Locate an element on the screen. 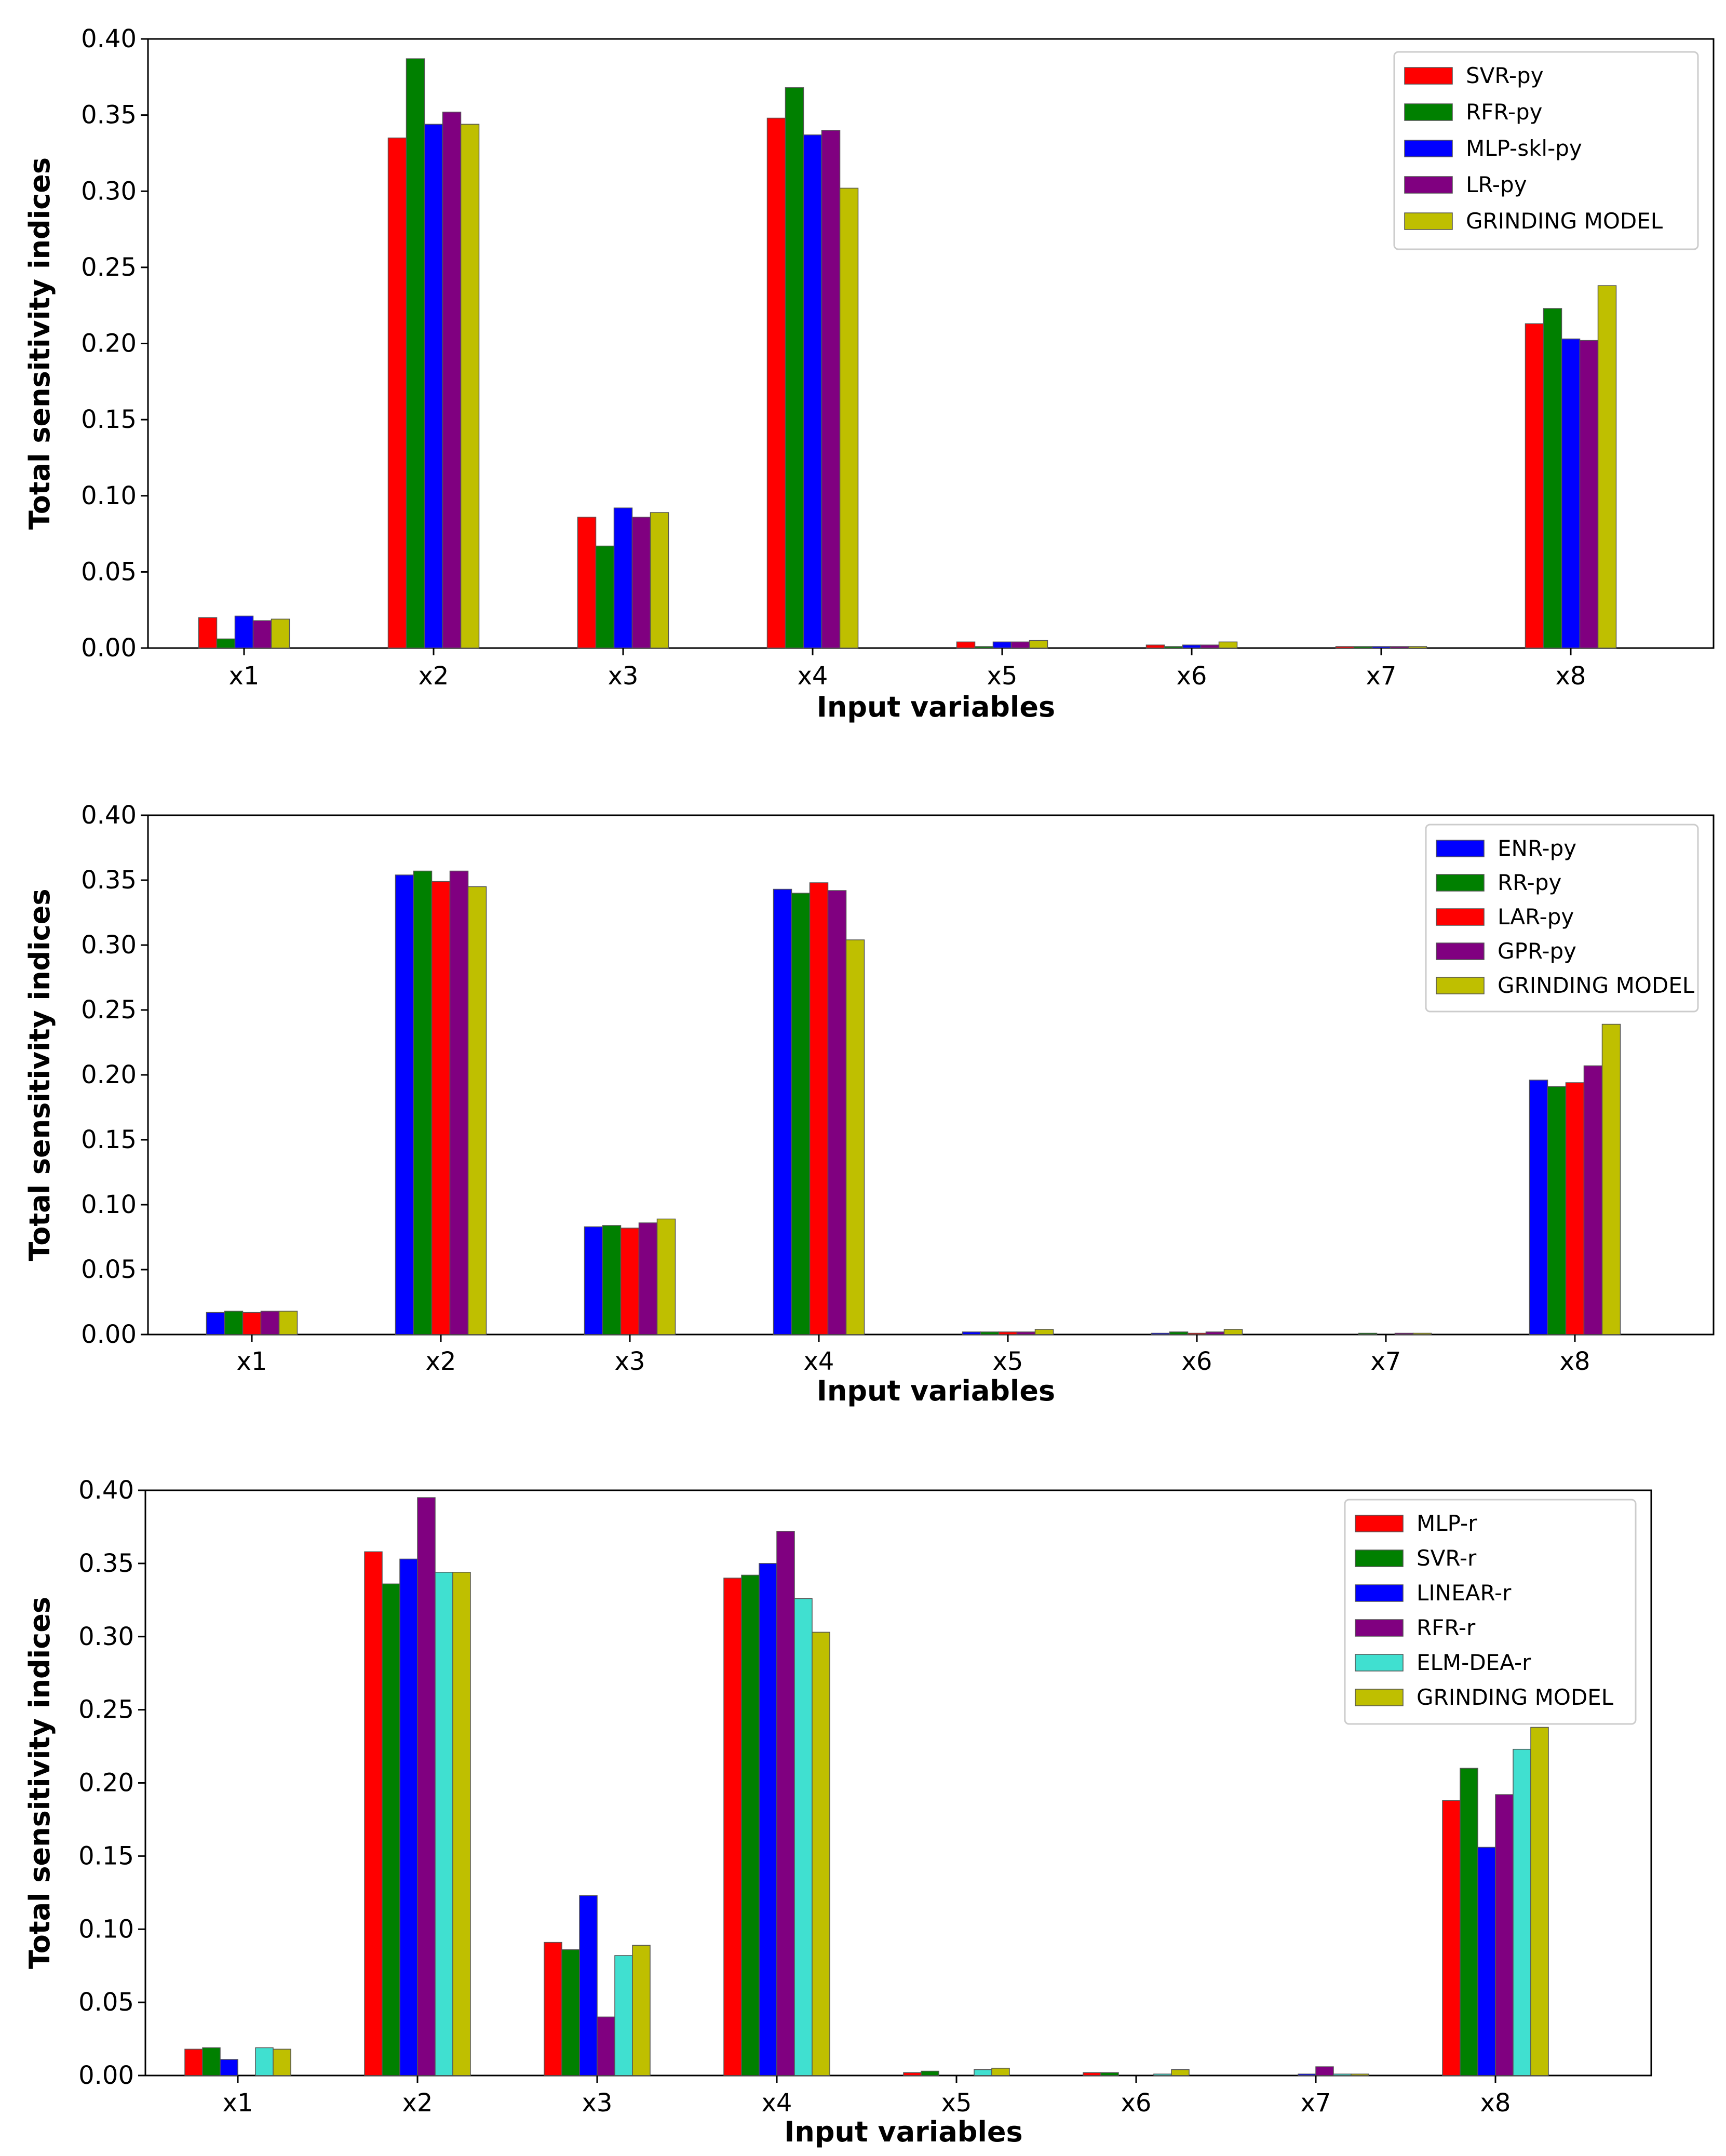 The height and width of the screenshot is (2156, 1726). legend-label: RFR-r is located at coordinates (1447, 1627).